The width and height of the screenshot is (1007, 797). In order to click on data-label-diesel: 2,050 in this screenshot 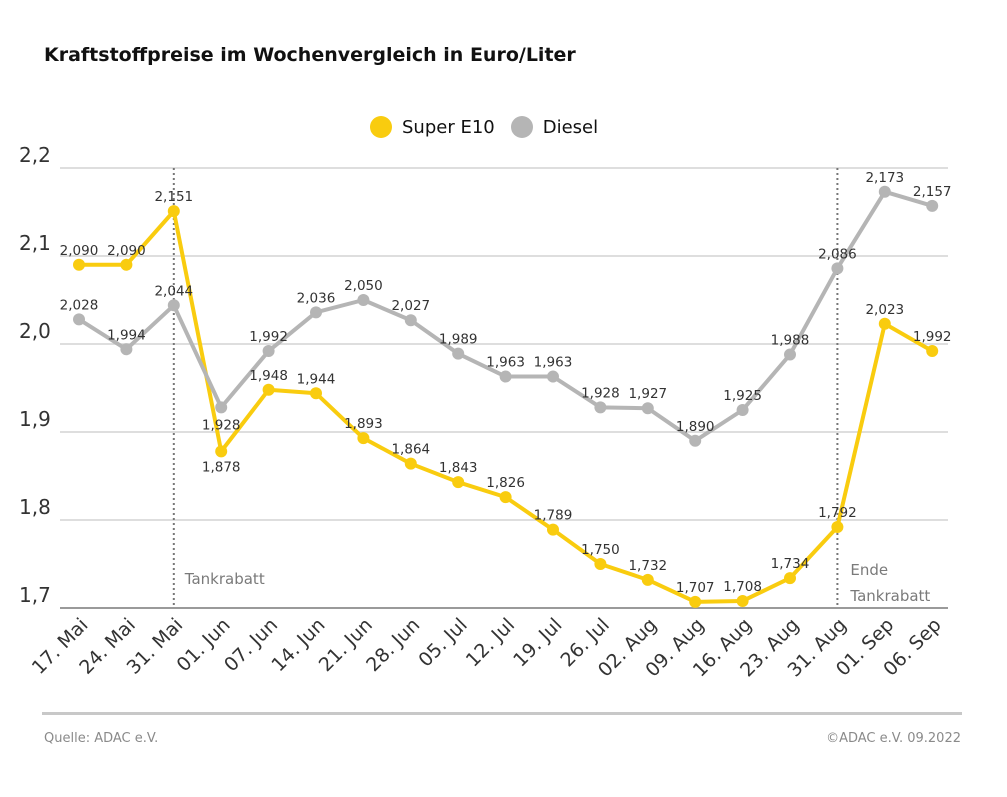, I will do `click(363, 286)`.